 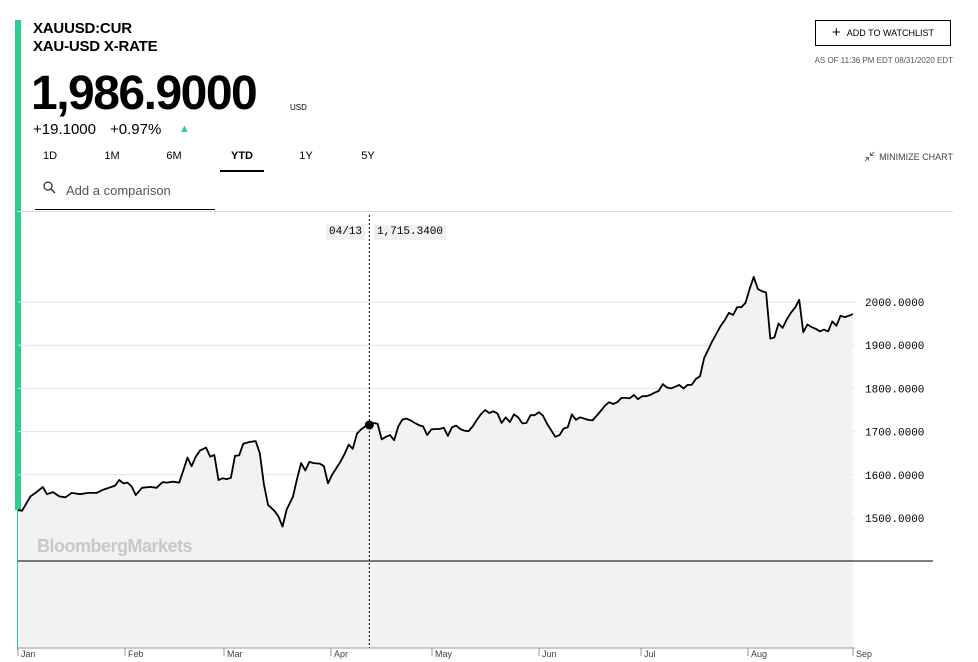 What do you see at coordinates (369, 425) in the screenshot?
I see `hover-point` at bounding box center [369, 425].